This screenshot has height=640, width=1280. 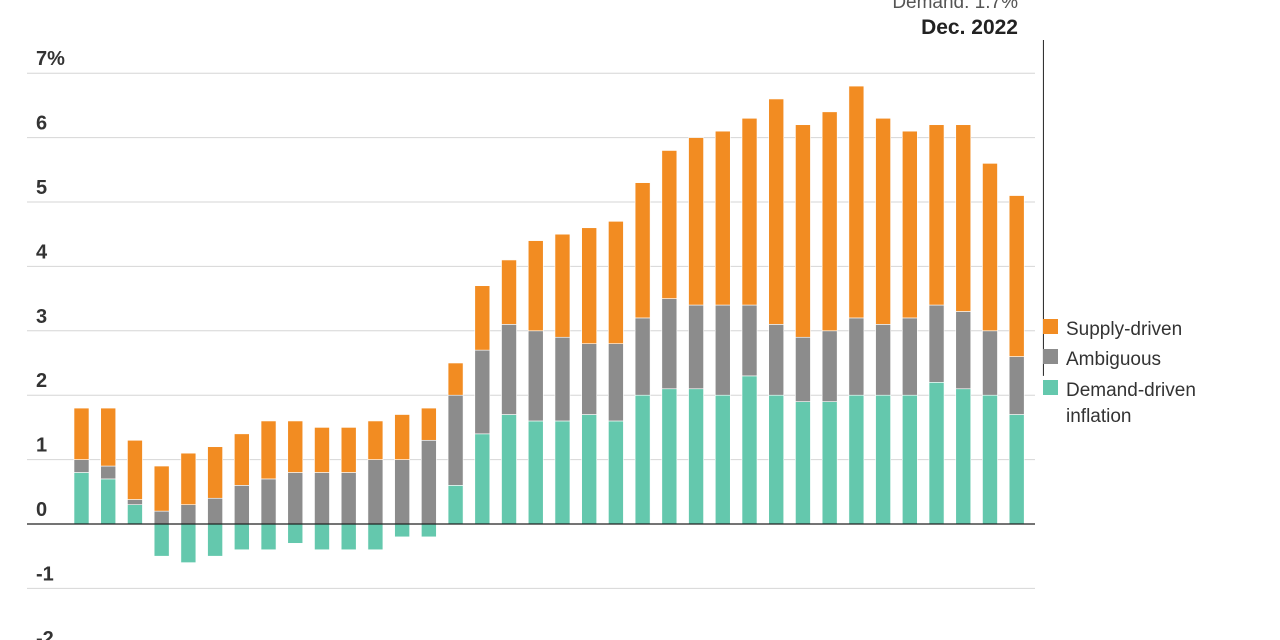 I want to click on y-axis-tick-labels: -2 -1 0 1 2 3 4 5 6 7%, so click(x=50, y=344).